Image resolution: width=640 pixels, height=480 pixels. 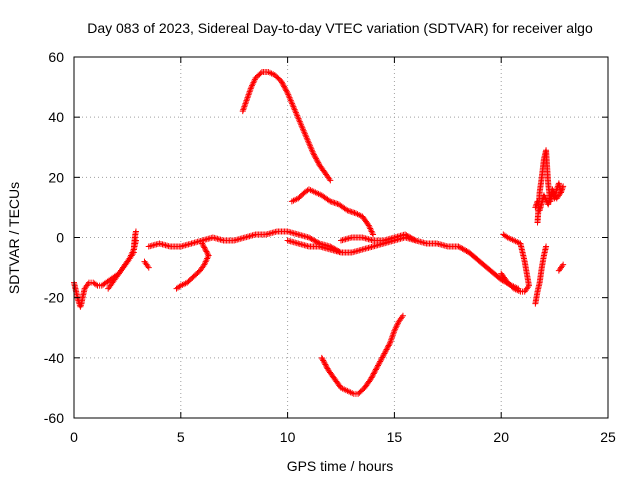 What do you see at coordinates (608, 437) in the screenshot?
I see `x-tick-label: 25` at bounding box center [608, 437].